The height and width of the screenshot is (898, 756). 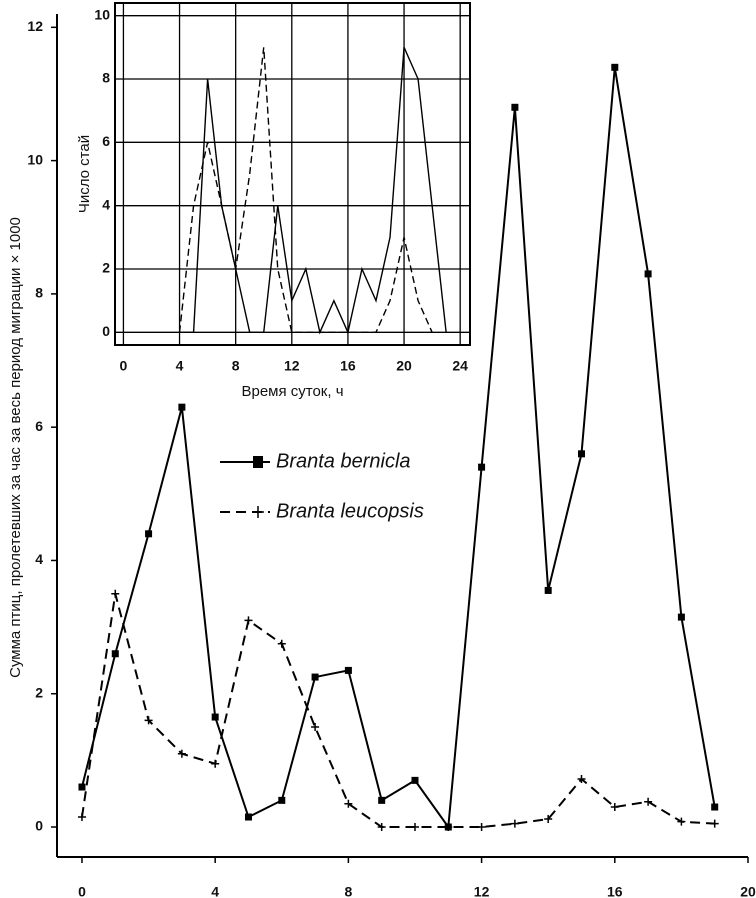 What do you see at coordinates (35, 26) in the screenshot?
I see `y-tick-label: 12` at bounding box center [35, 26].